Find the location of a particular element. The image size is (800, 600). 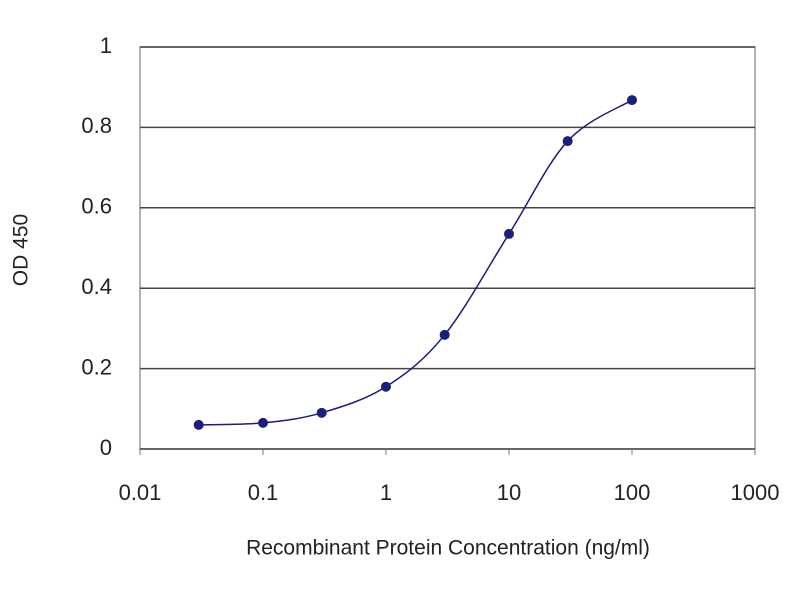

y-tick-label: 1 is located at coordinates (106, 45).